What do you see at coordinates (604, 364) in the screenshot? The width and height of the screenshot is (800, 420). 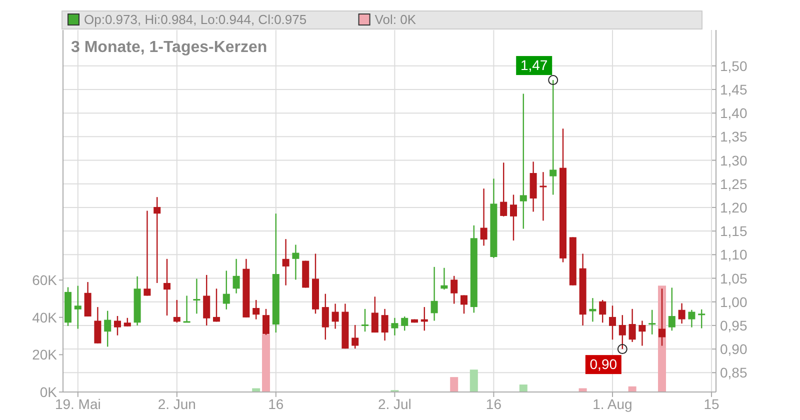 I see `annotation: 0,90` at bounding box center [604, 364].